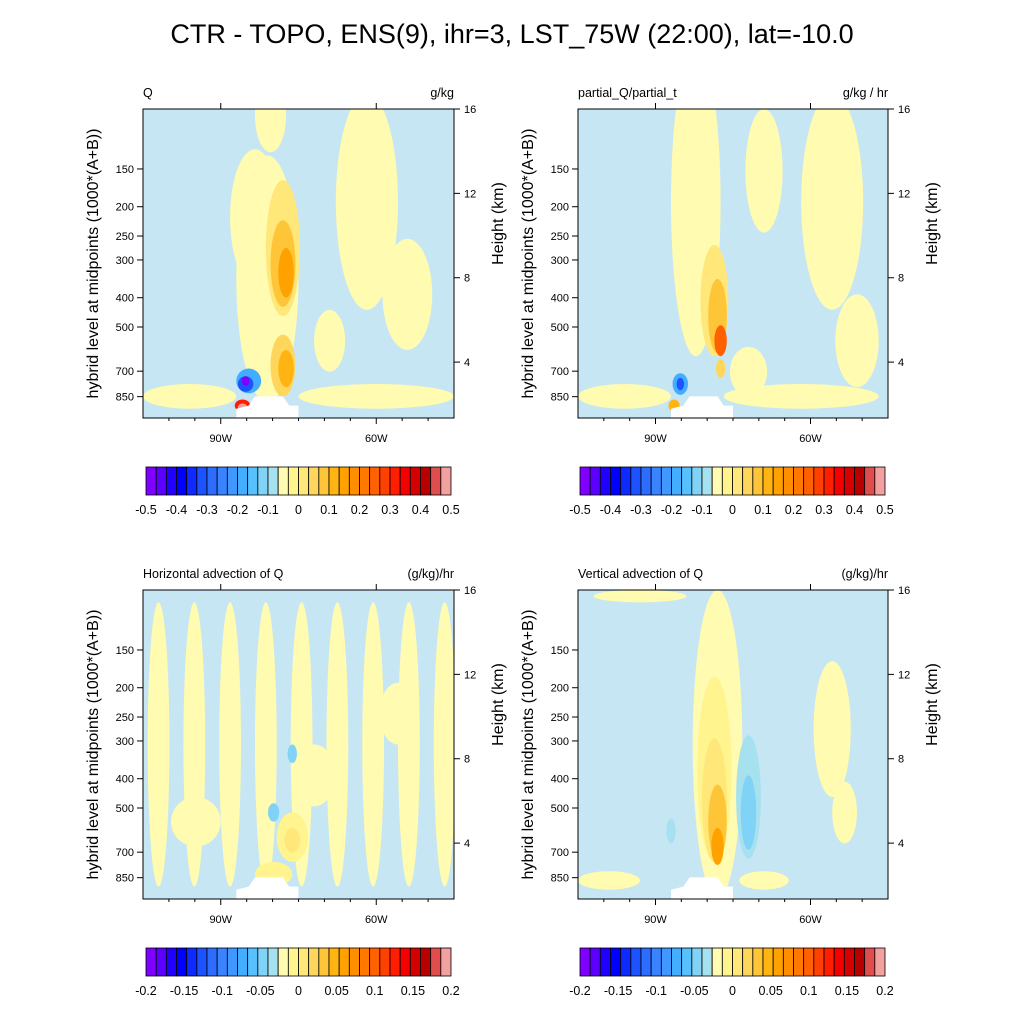  What do you see at coordinates (854, 510) in the screenshot?
I see `colorbar-tick-label: 0.4` at bounding box center [854, 510].